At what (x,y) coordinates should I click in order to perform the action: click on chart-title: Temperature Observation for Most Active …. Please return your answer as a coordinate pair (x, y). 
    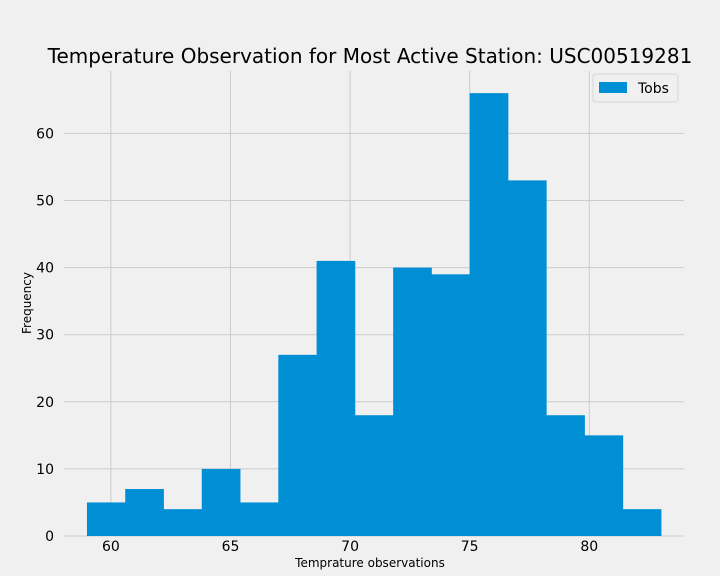
    Looking at the image, I should click on (370, 56).